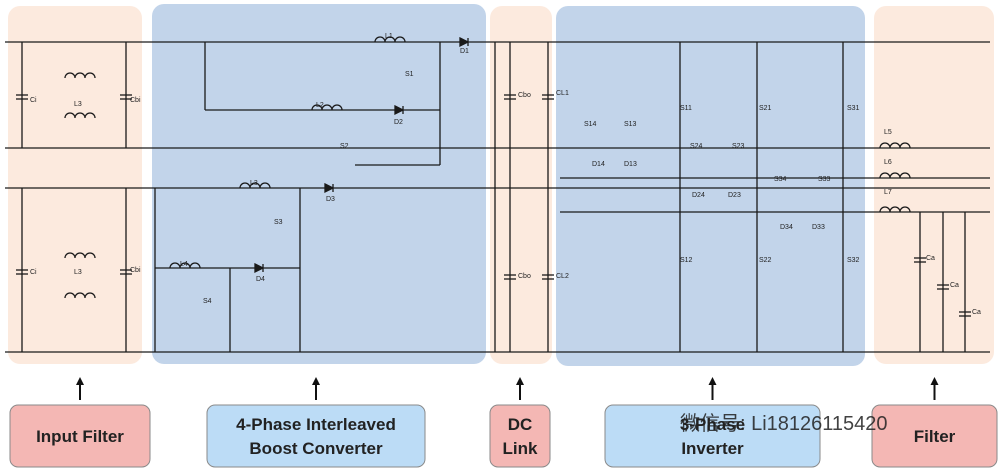 This screenshot has height=469, width=1000. I want to click on component-label: S22, so click(765, 260).